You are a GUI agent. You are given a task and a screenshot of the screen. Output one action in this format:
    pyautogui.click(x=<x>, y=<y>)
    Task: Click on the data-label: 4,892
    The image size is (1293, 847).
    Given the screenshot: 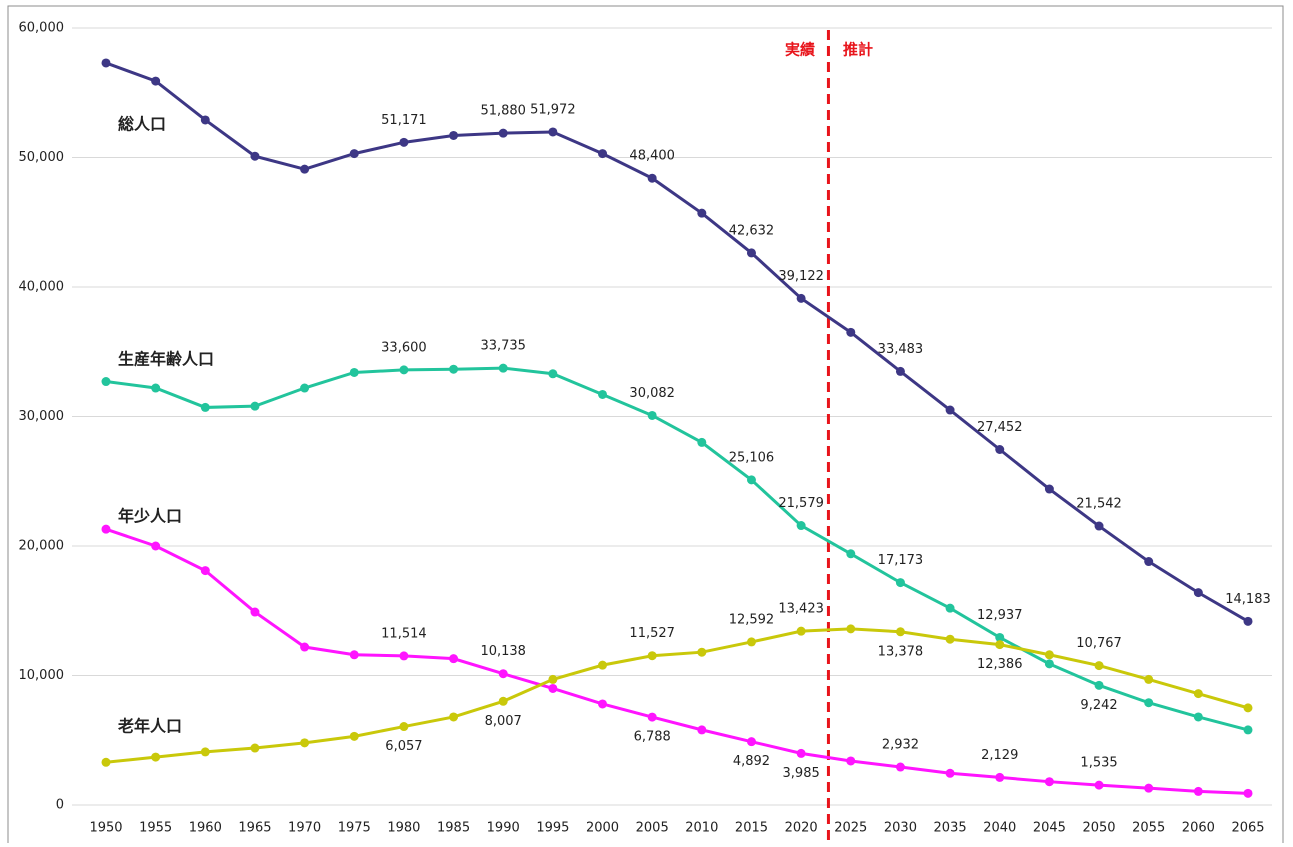 What is the action you would take?
    pyautogui.click(x=751, y=761)
    